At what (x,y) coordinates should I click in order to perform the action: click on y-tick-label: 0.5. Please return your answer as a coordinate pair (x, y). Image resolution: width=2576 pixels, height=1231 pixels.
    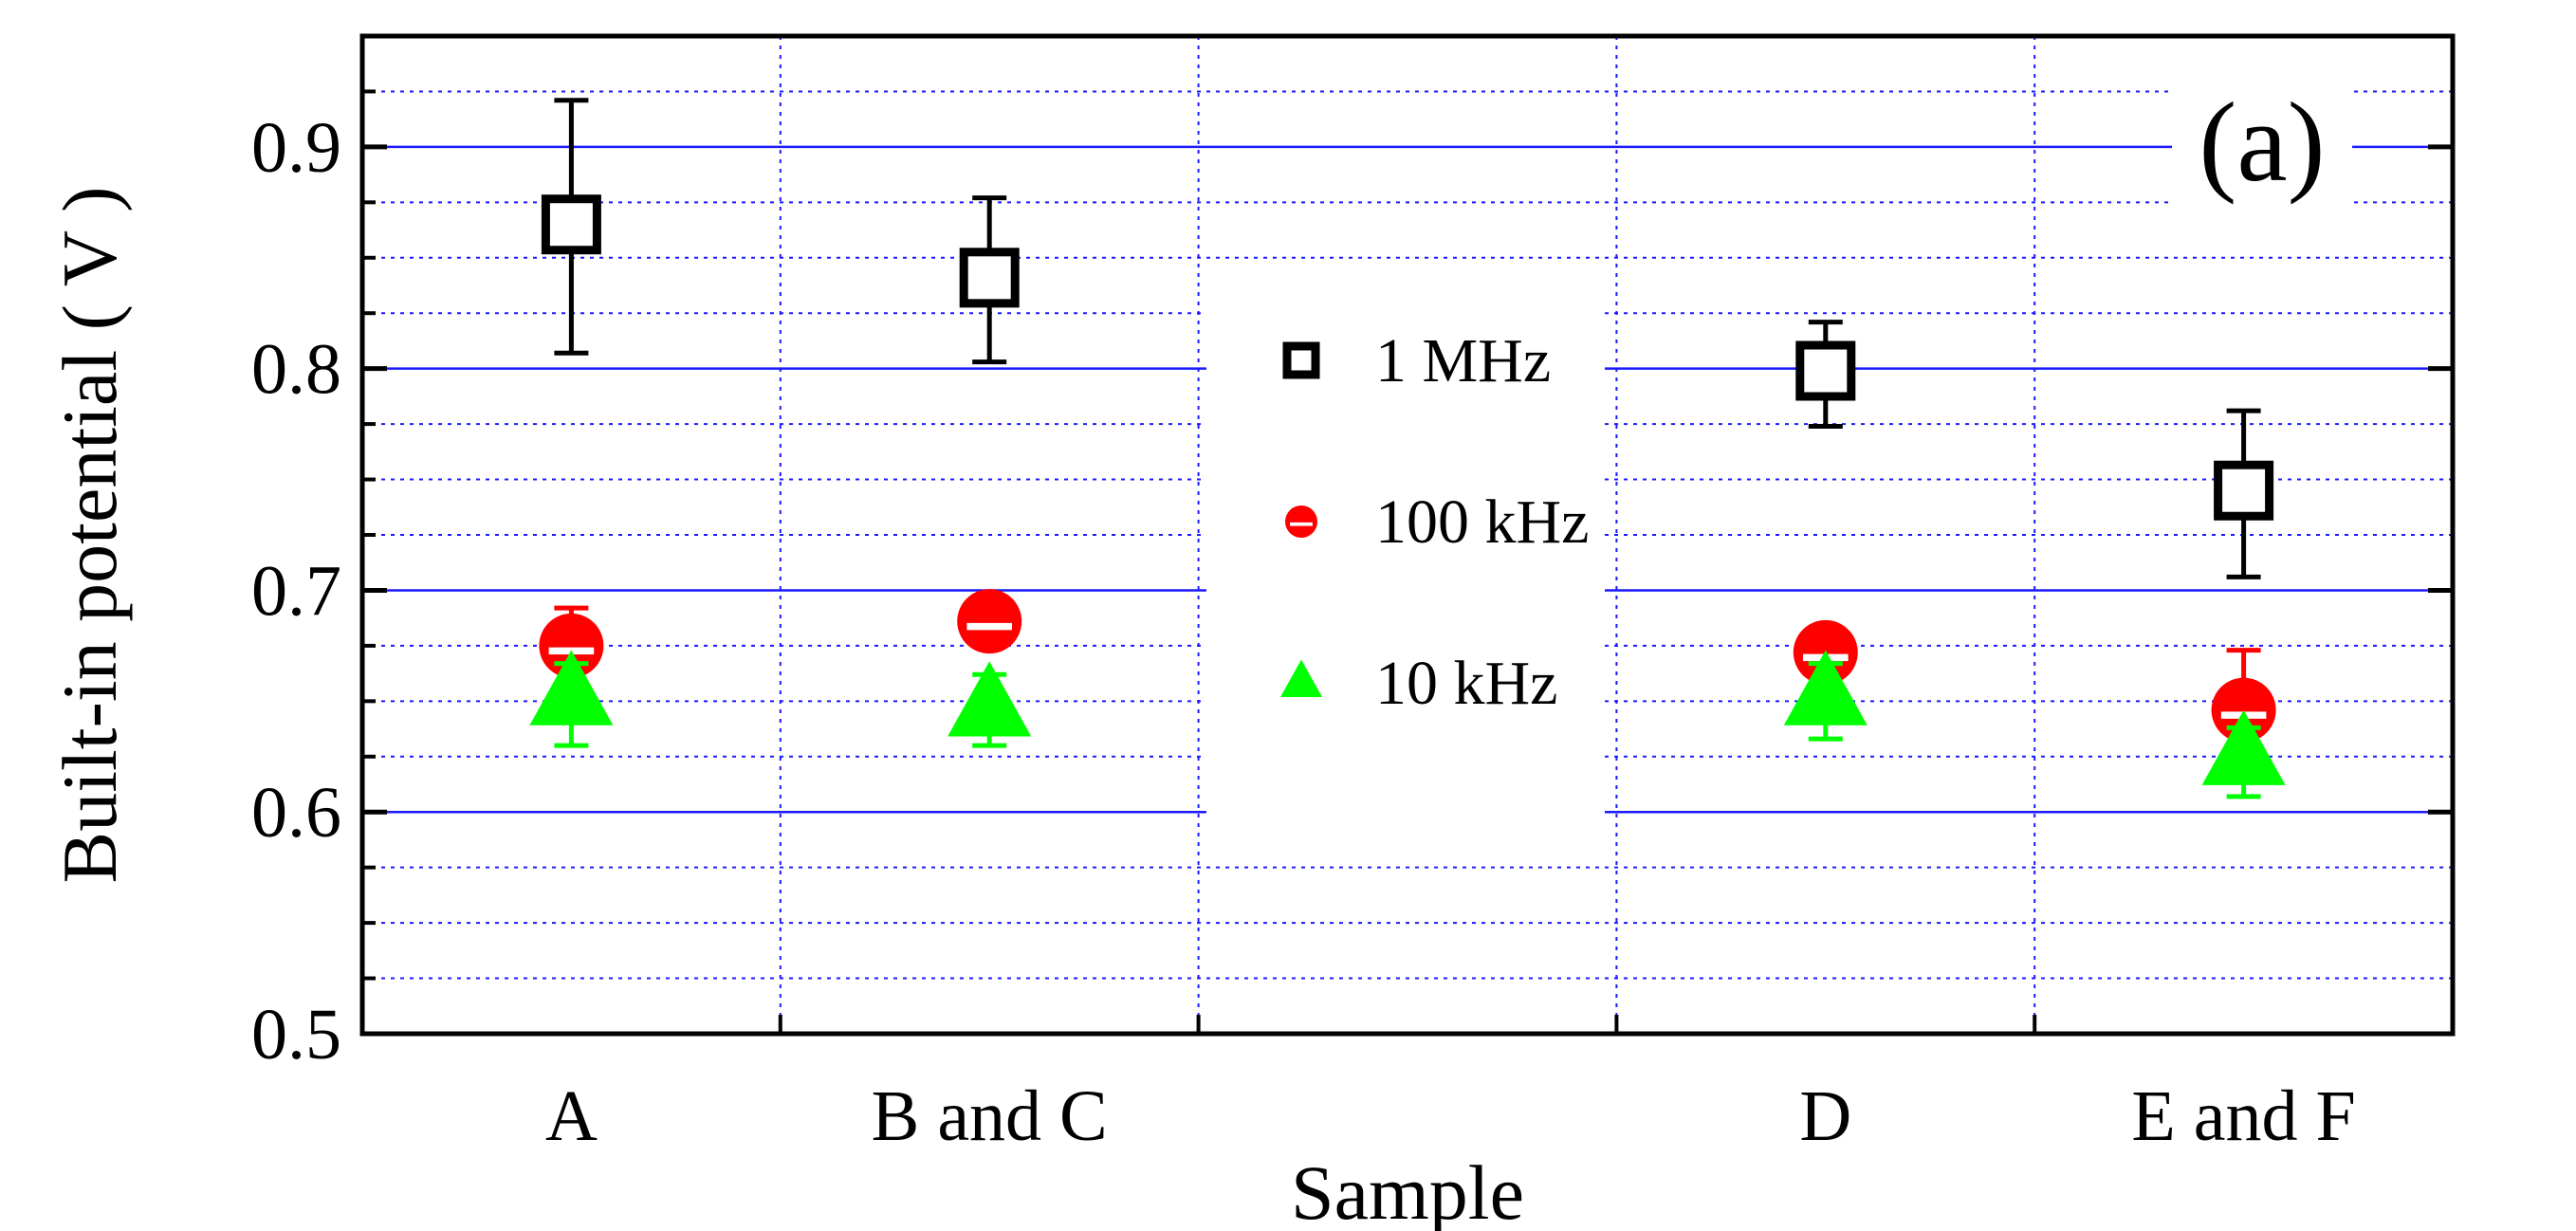
    Looking at the image, I should click on (296, 1035).